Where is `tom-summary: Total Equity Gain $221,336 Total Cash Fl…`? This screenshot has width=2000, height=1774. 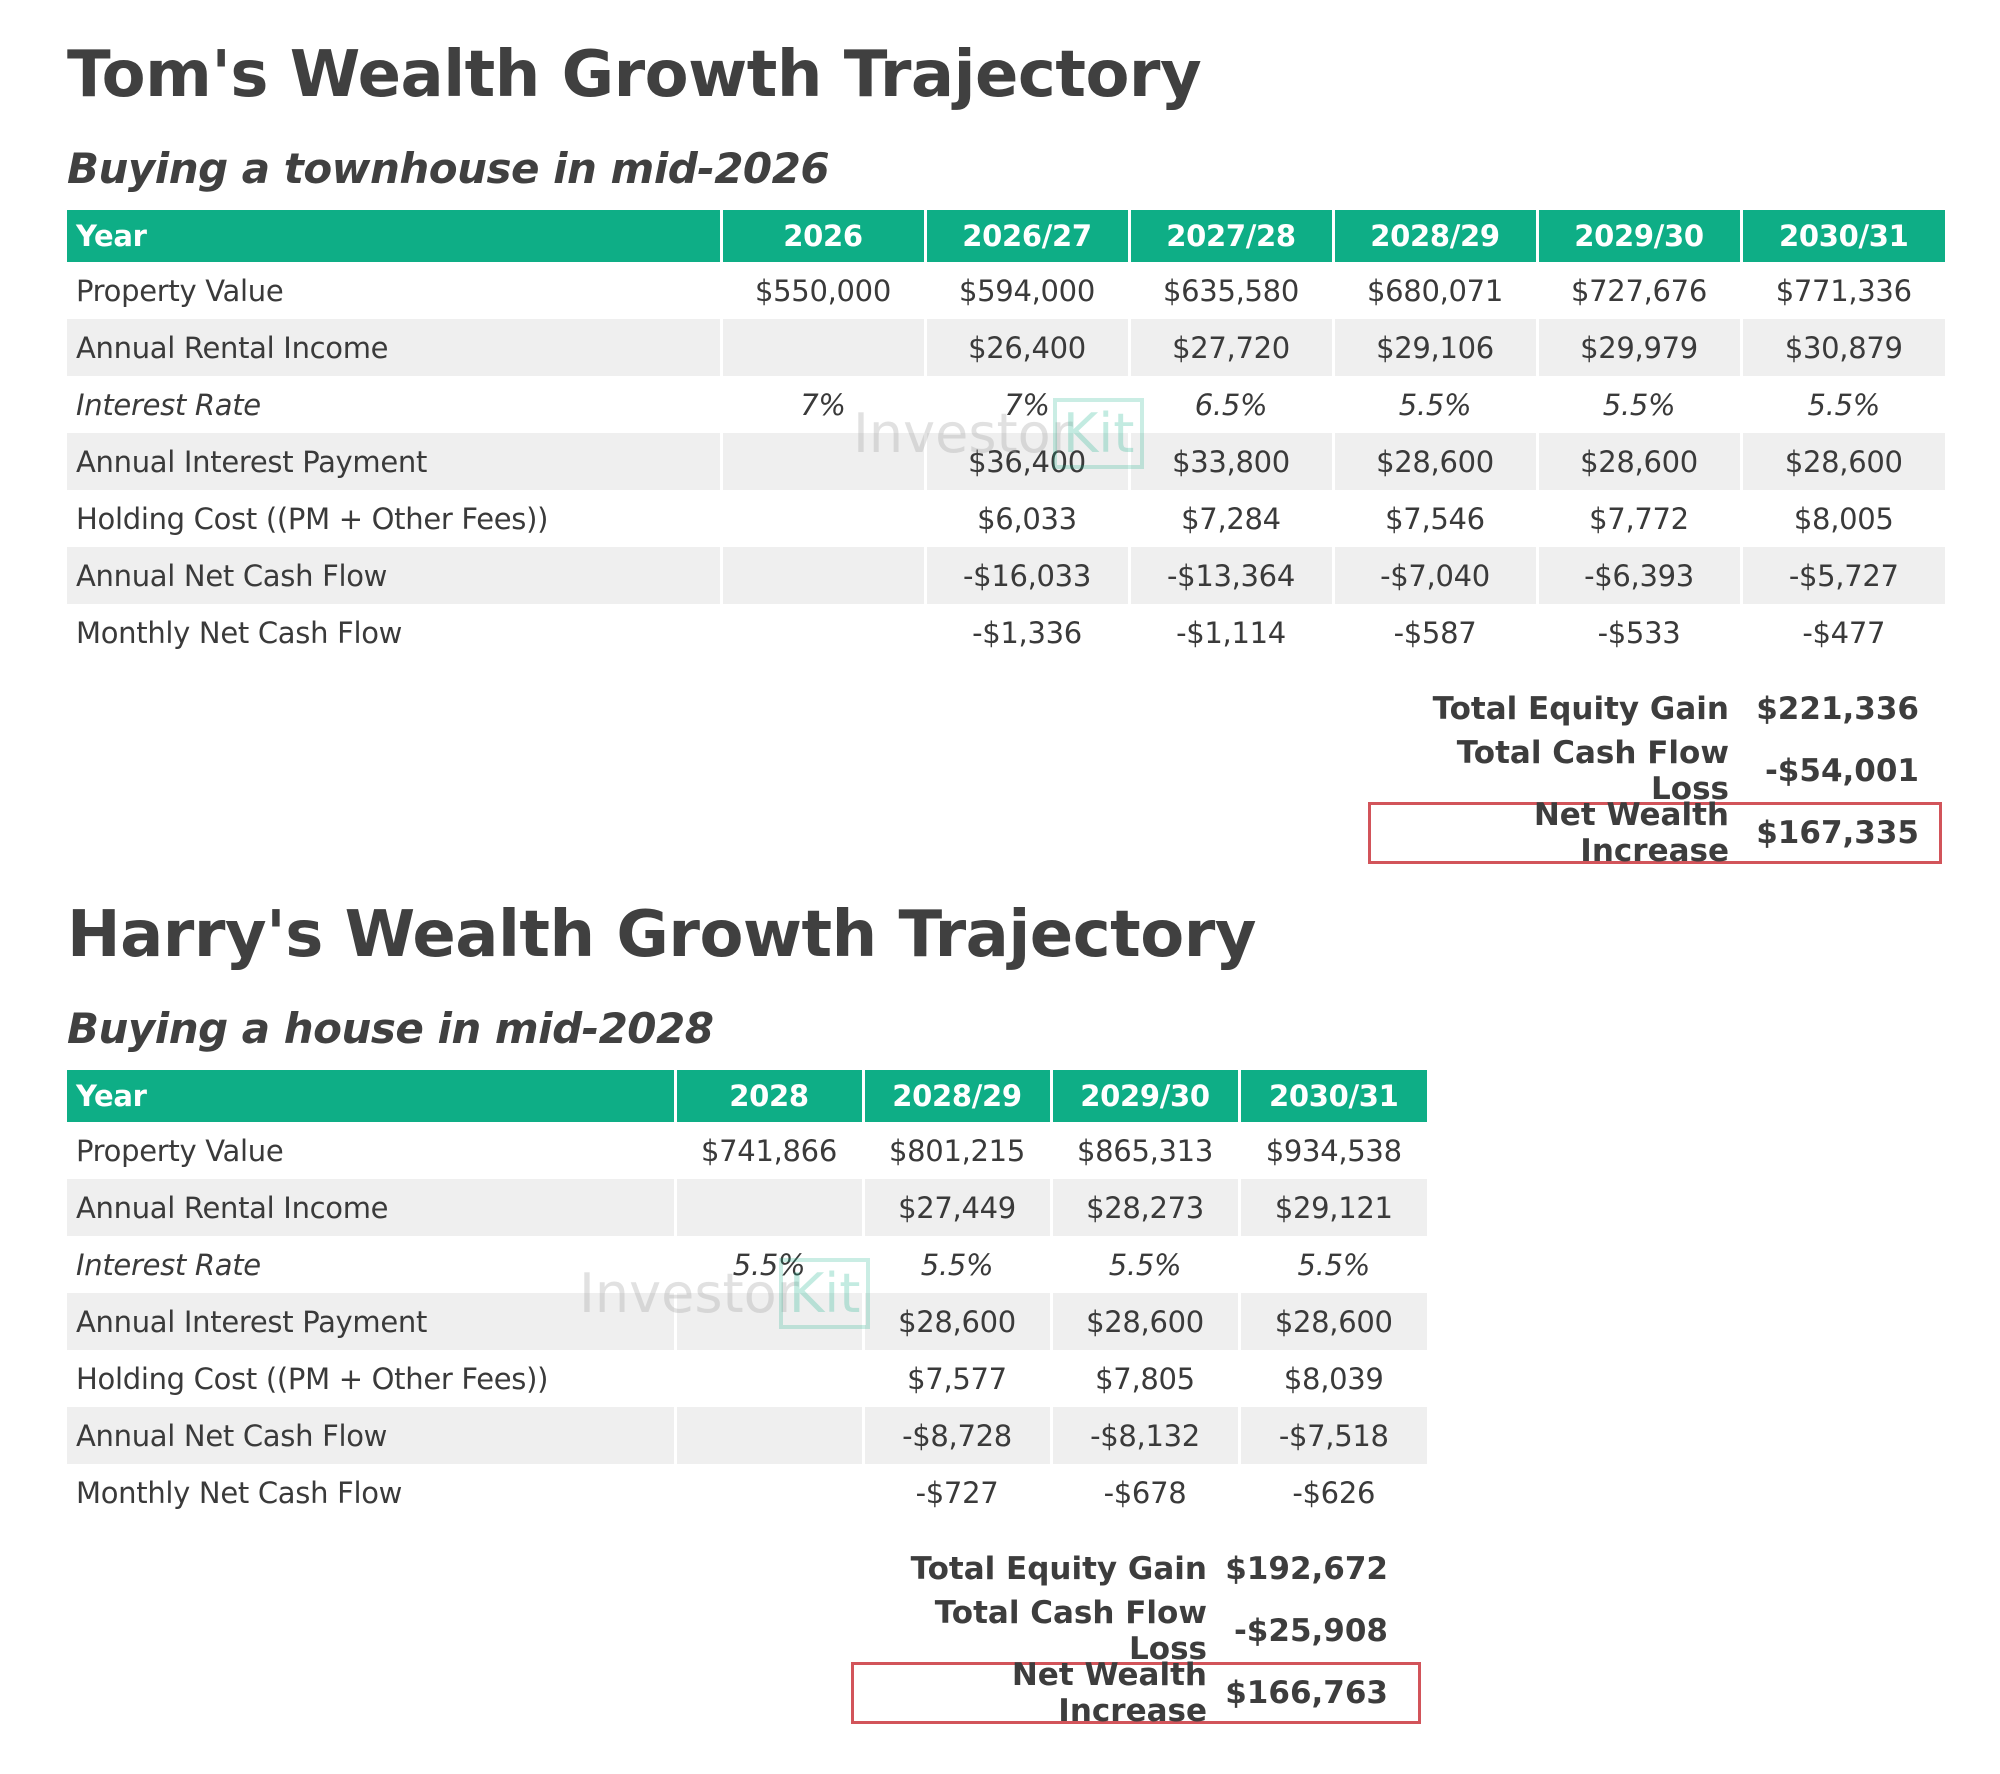
tom-summary: Total Equity Gain $221,336 Total Cash Fl… is located at coordinates (1655, 773).